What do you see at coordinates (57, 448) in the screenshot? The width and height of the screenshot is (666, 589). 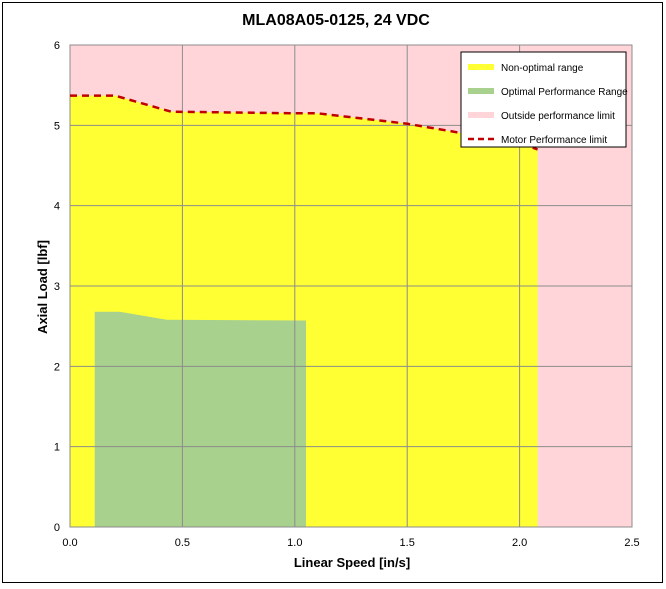 I see `y-tick-label: 1` at bounding box center [57, 448].